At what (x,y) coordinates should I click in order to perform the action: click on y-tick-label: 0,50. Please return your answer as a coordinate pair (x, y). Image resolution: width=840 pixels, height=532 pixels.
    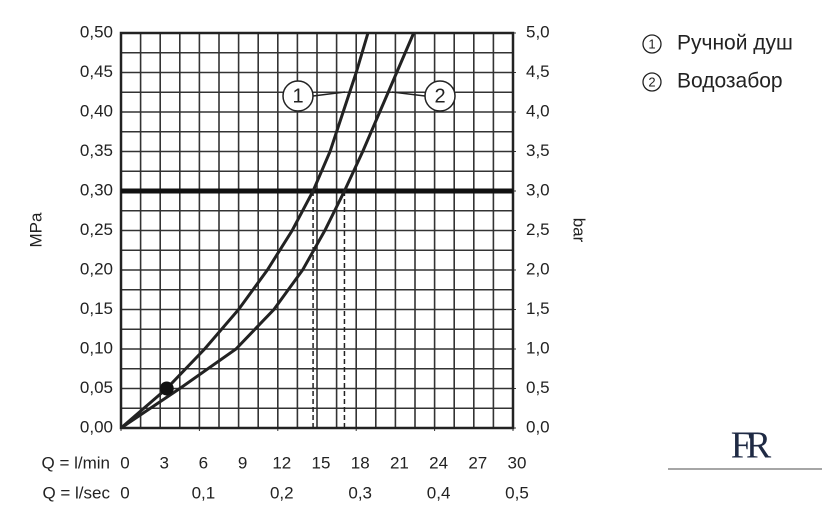
    Looking at the image, I should click on (96, 31).